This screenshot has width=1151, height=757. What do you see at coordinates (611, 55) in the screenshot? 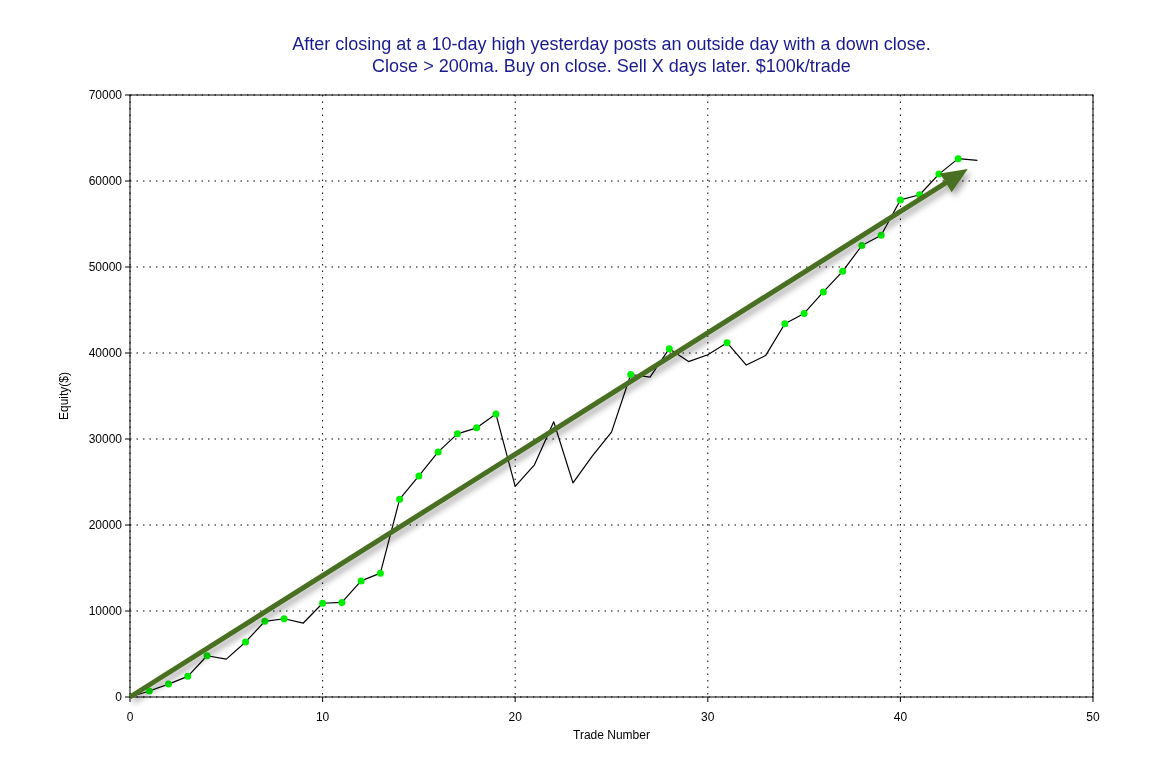
I see `chart-title: After closing at a 10-day high yesterday posts an outside day with a down close. Close > 200ma. Buy on close. Sell X days later. $100k/trade` at bounding box center [611, 55].